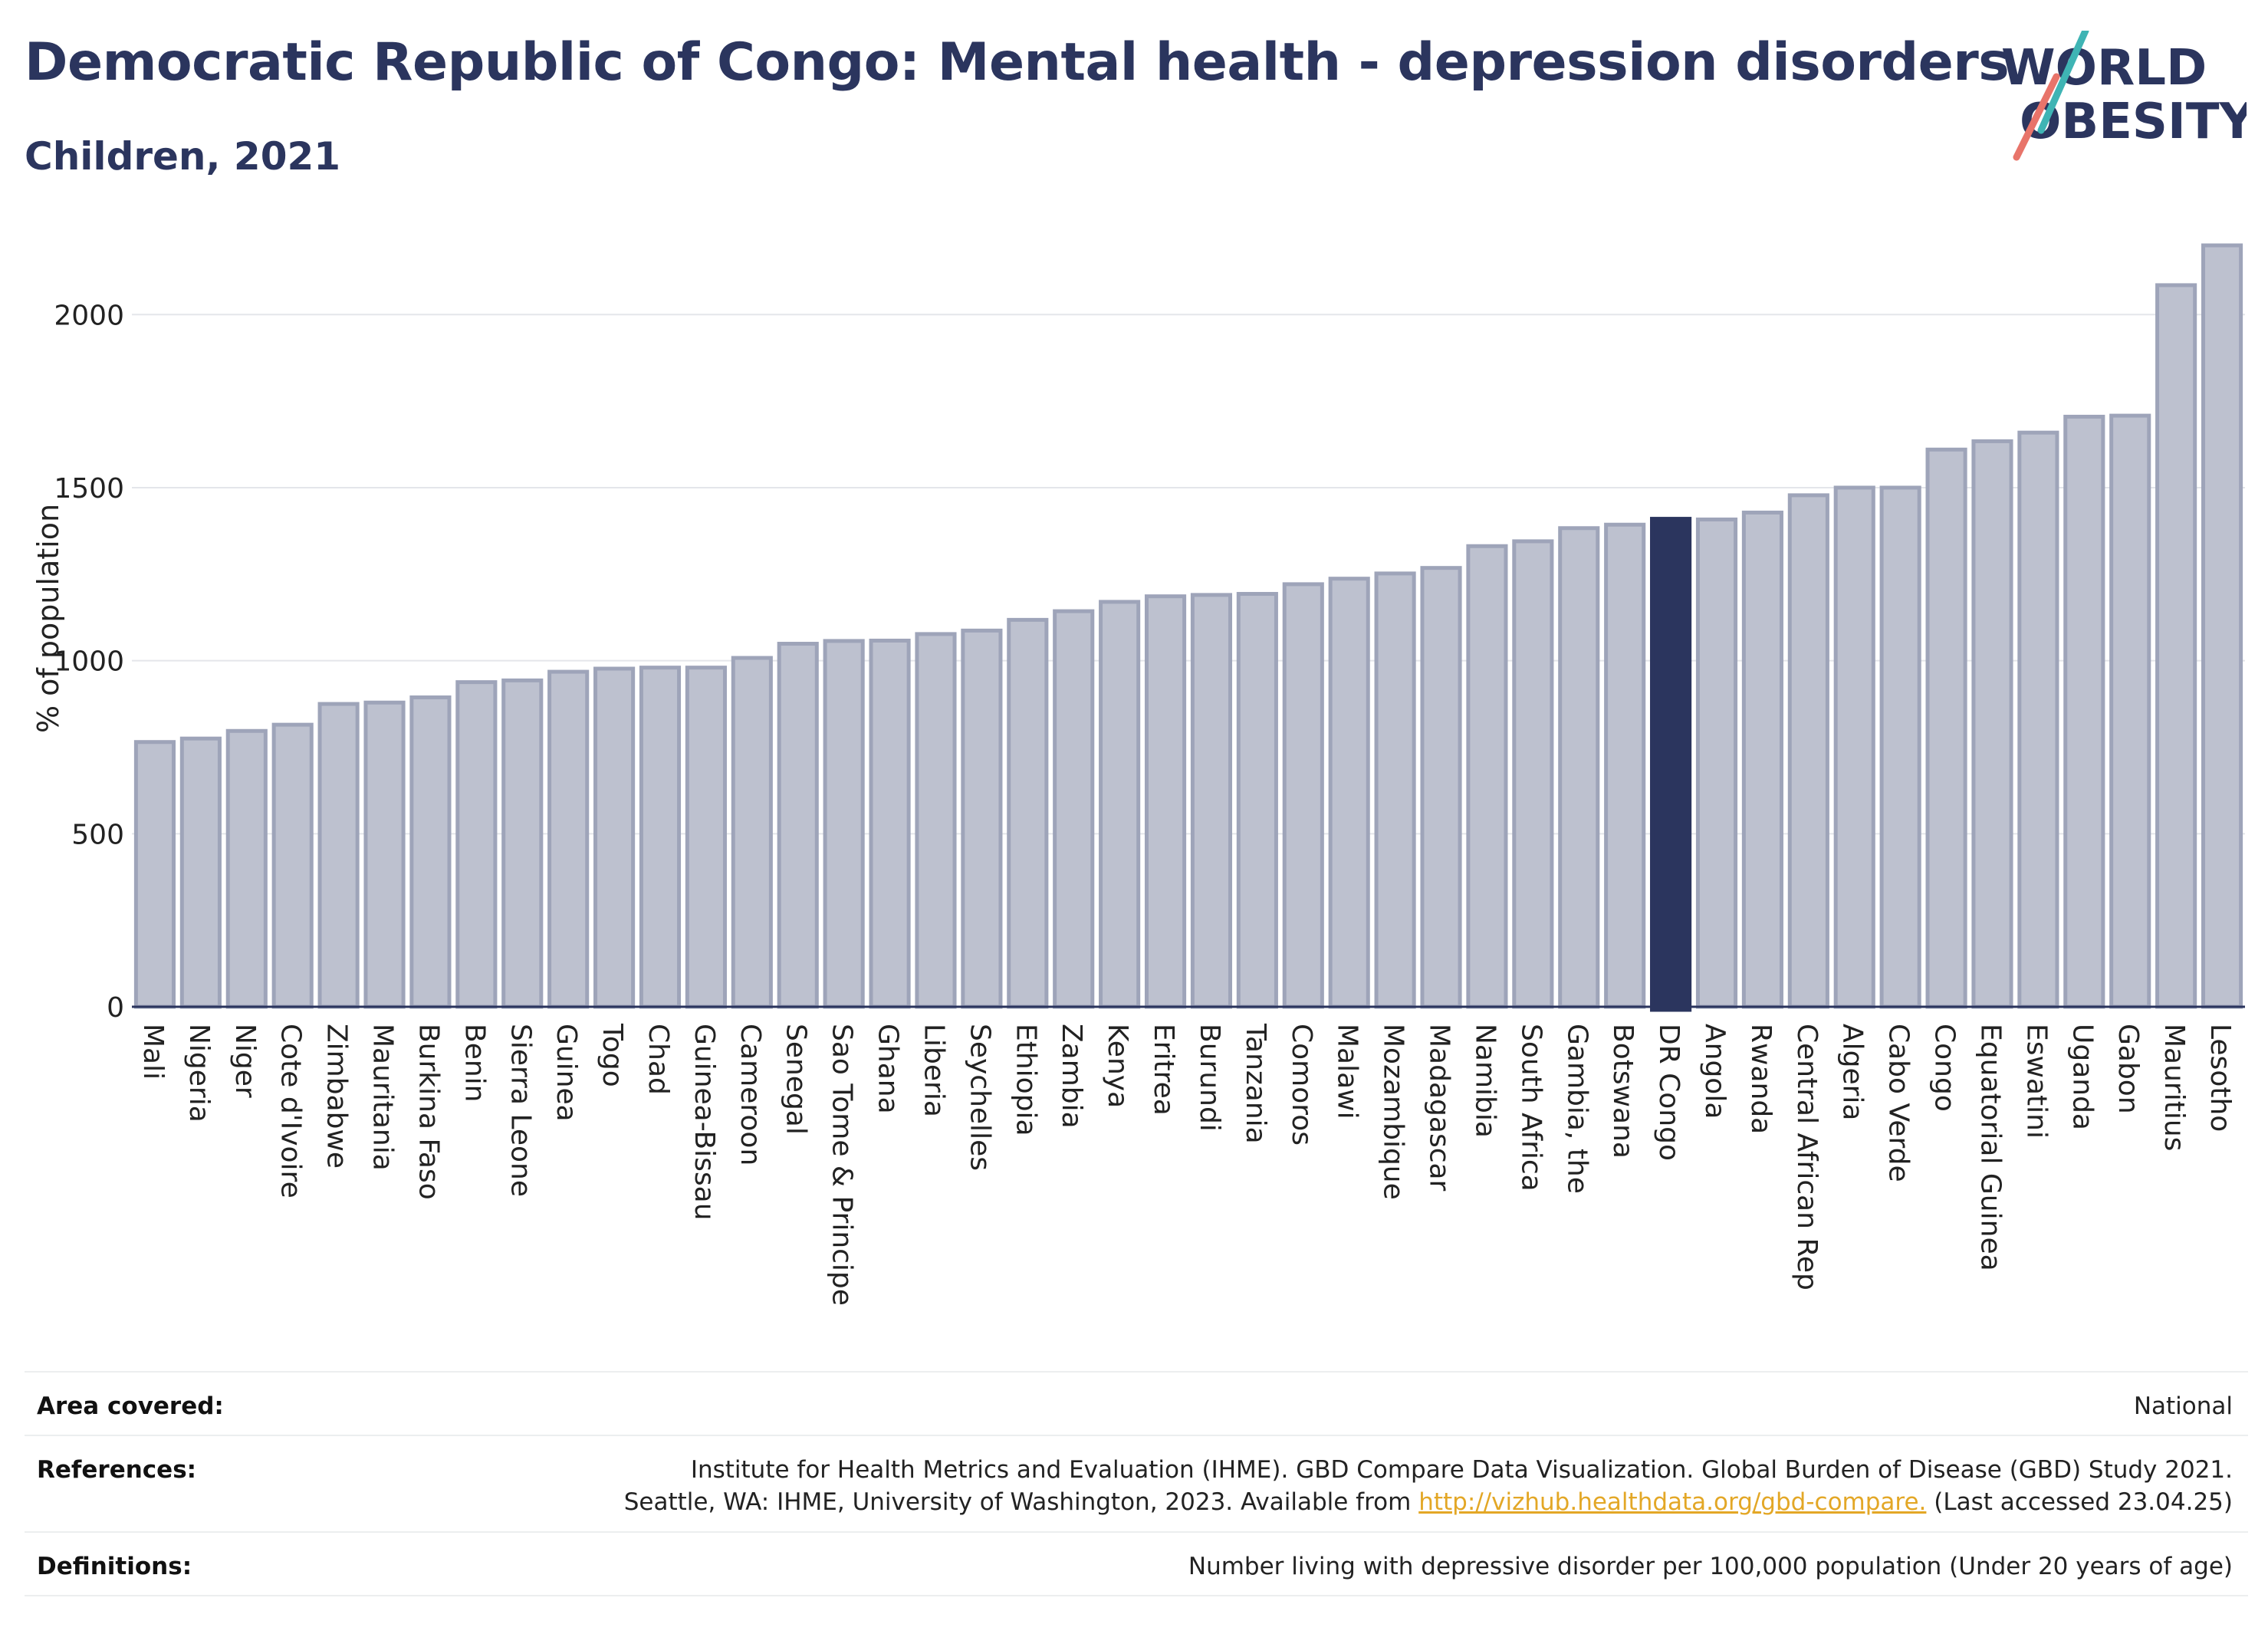 The width and height of the screenshot is (2268, 1634). I want to click on bar-central-african-rep, so click(1808, 751).